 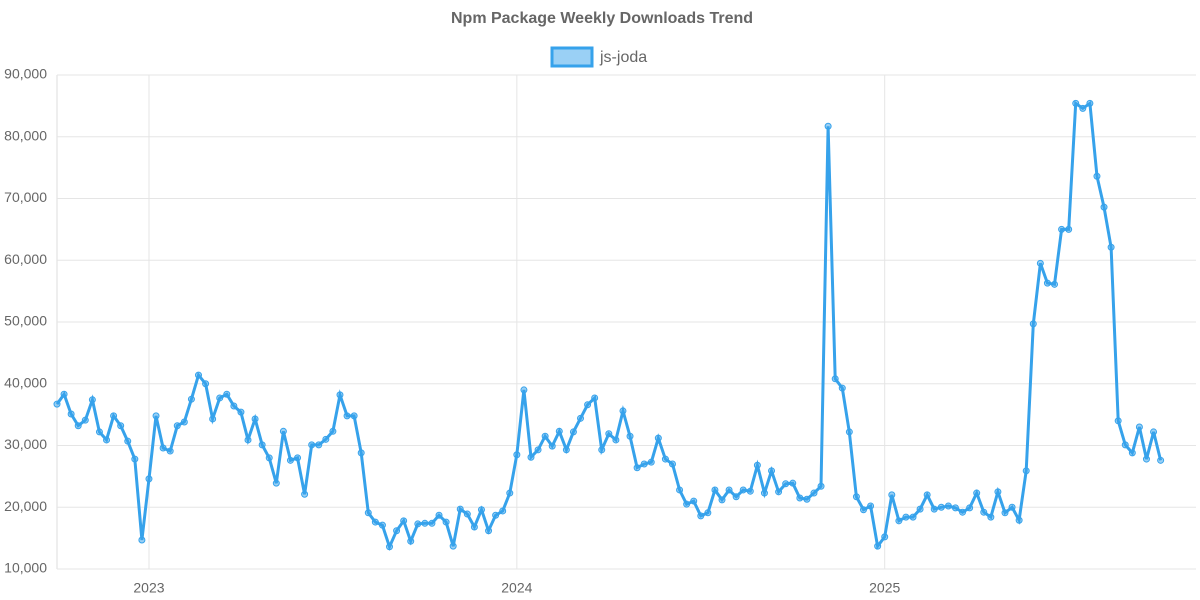 What do you see at coordinates (516, 588) in the screenshot?
I see `x-tick-label: 2024` at bounding box center [516, 588].